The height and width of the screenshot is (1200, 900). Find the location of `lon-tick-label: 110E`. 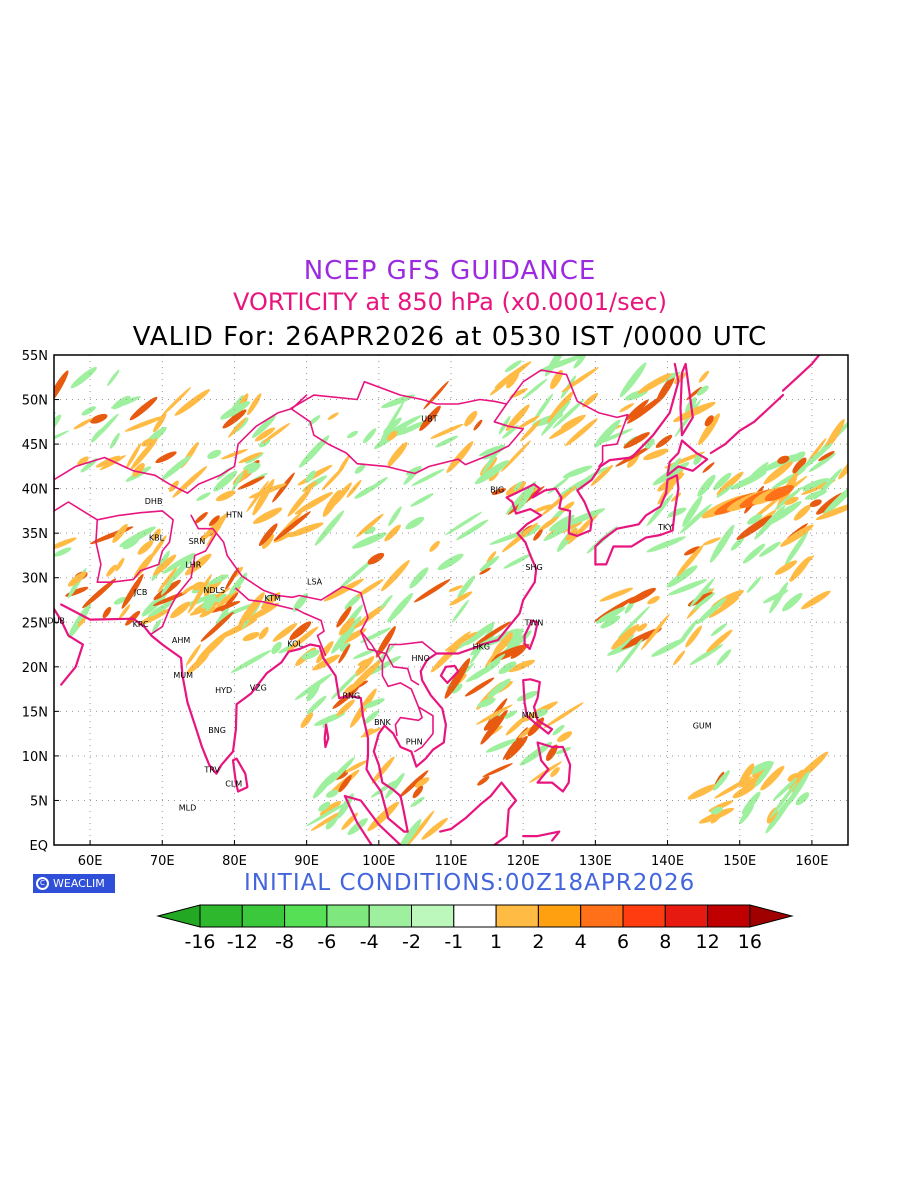

lon-tick-label: 110E is located at coordinates (450, 861).